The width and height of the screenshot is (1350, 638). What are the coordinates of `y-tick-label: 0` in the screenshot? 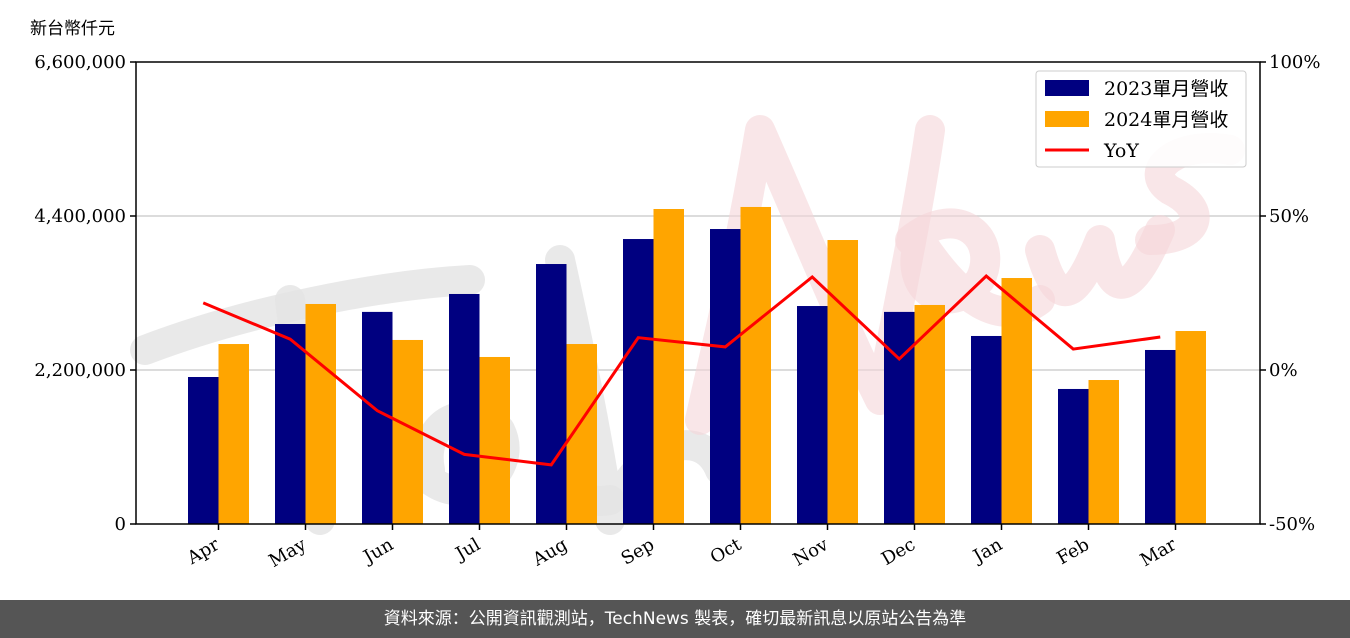 It's located at (120, 524).